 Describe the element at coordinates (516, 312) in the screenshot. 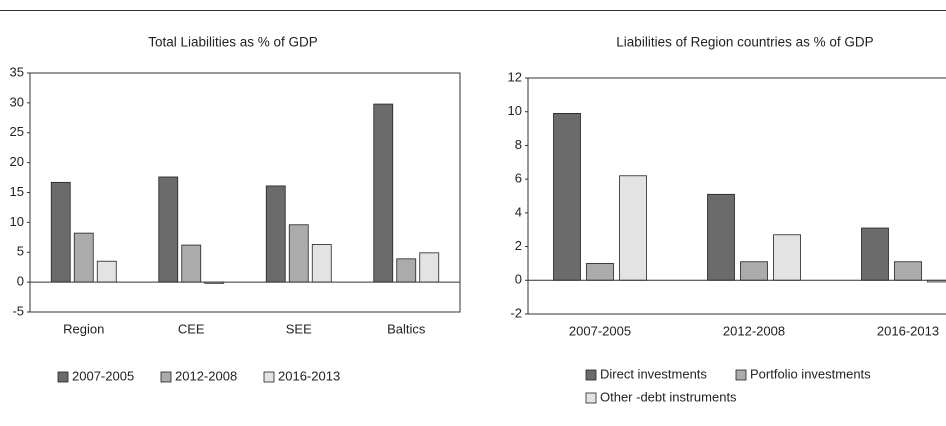

I see `y-tick-label: -2` at that location.